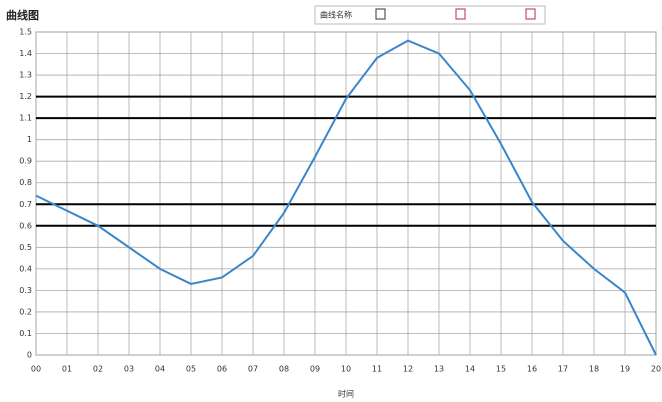 The image size is (662, 402). I want to click on x-tick-label: 17, so click(563, 369).